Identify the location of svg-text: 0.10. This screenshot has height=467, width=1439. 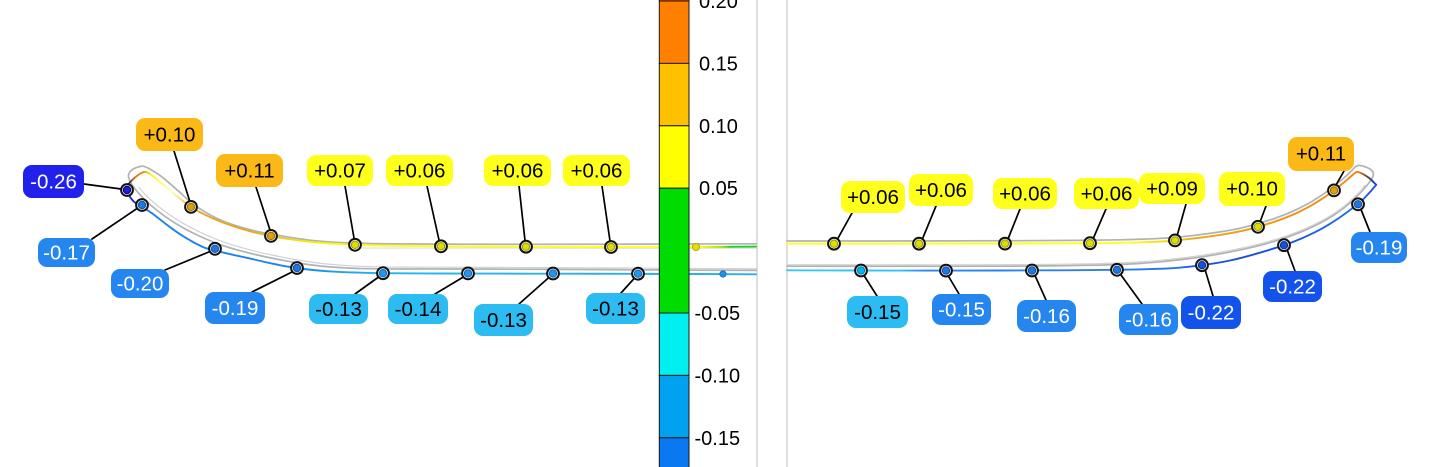
(718, 127).